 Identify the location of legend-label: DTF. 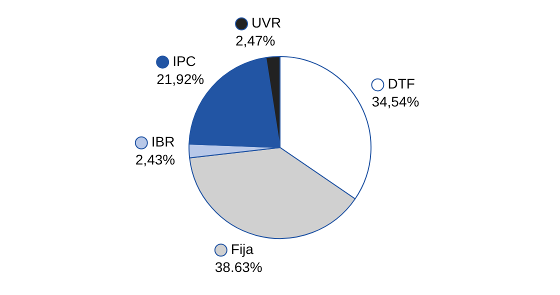
(401, 84).